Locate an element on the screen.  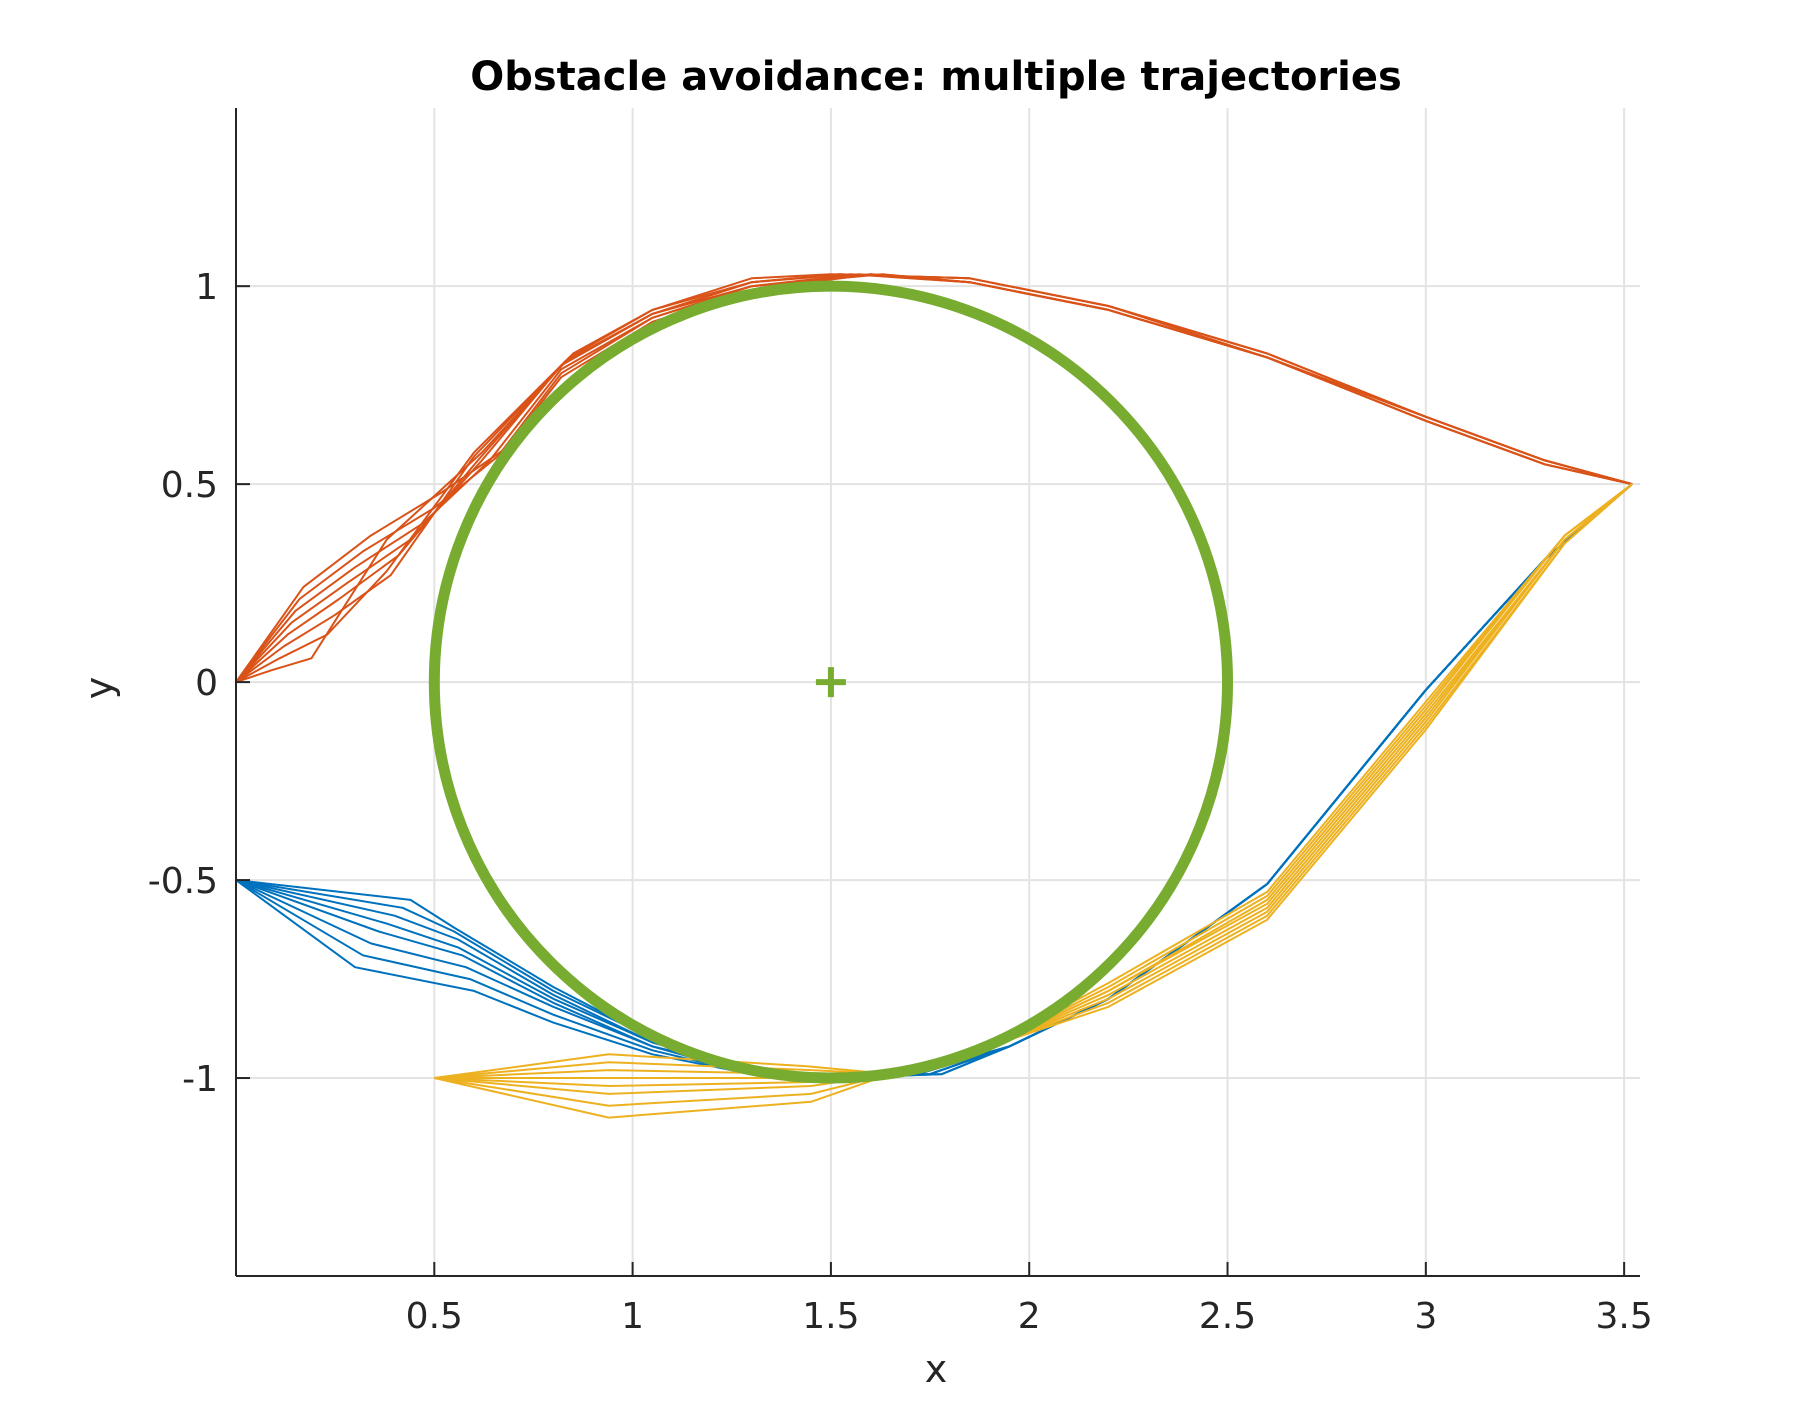
x-tick-label: 1.5 is located at coordinates (830, 1316).